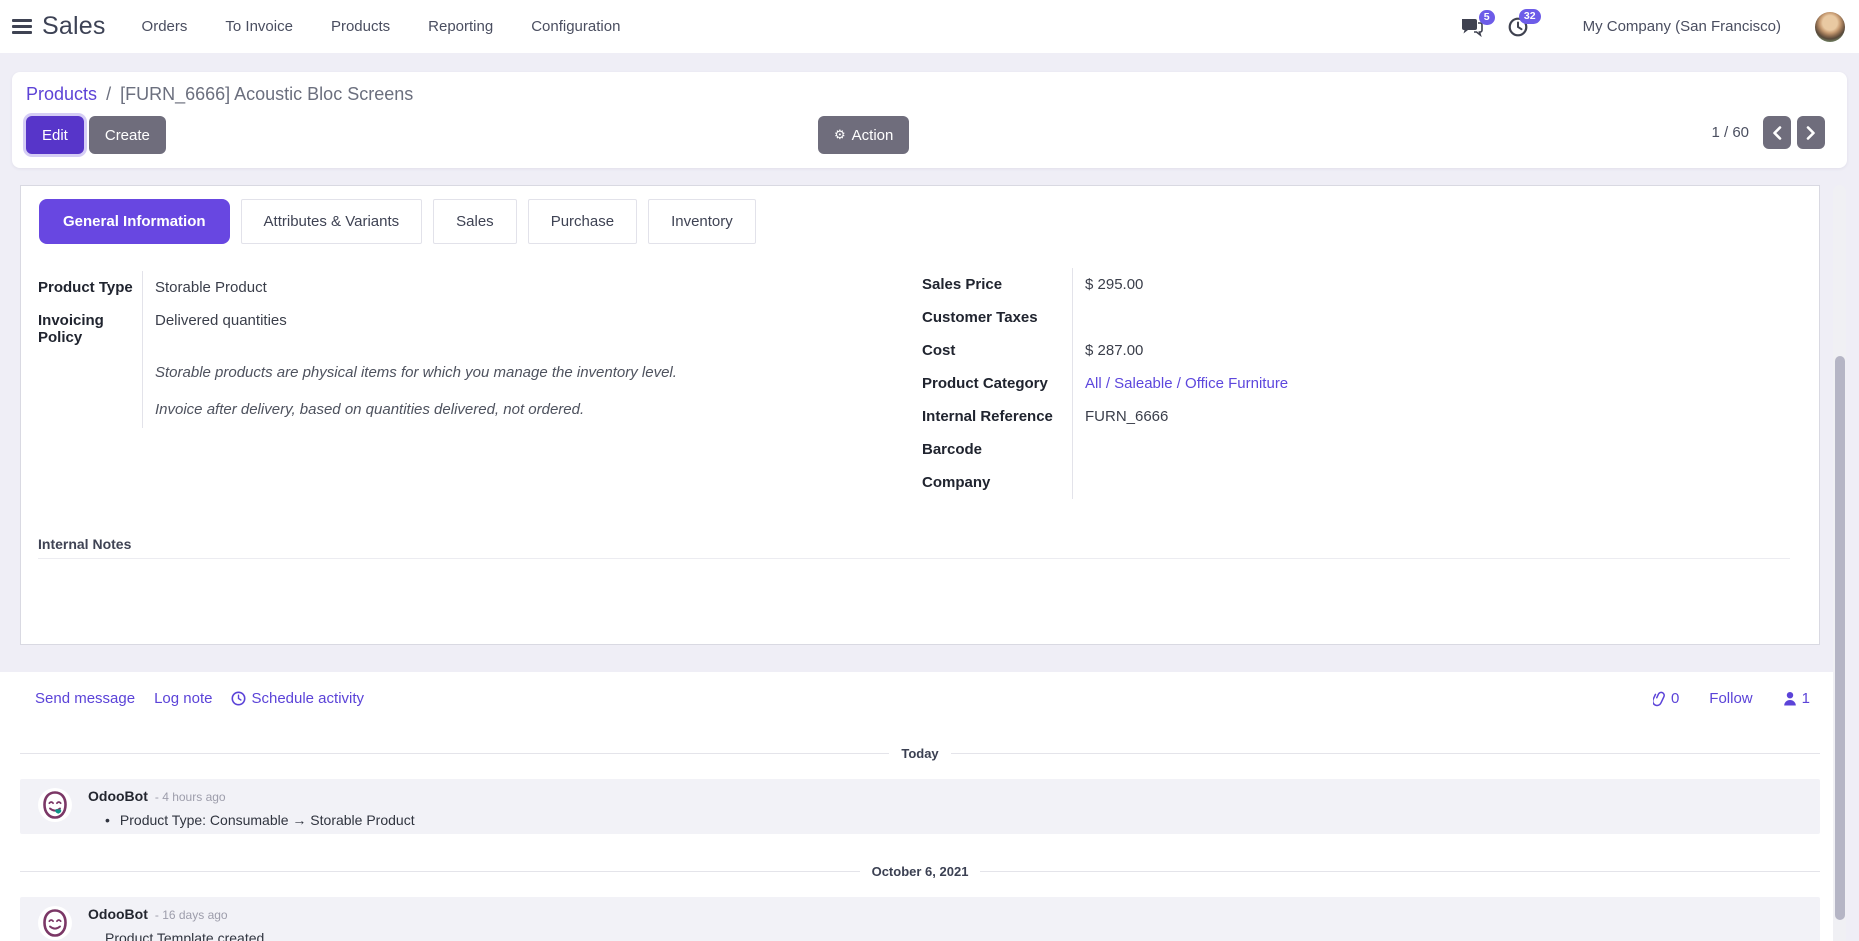  I want to click on date-divider-today: Today, so click(920, 753).